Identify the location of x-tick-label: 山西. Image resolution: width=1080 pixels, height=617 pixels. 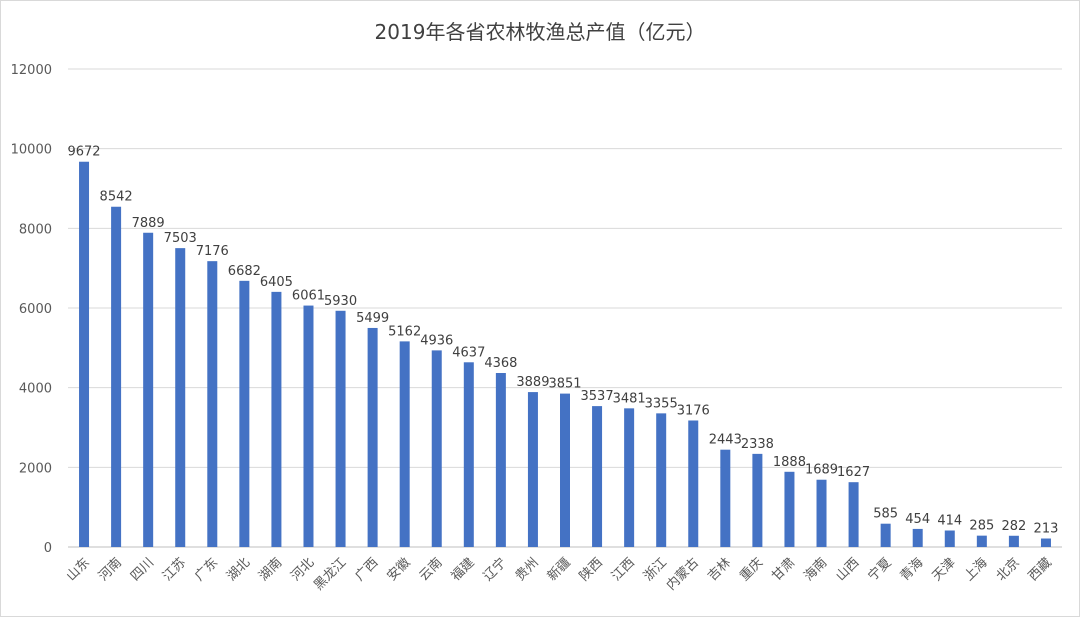
(847, 569).